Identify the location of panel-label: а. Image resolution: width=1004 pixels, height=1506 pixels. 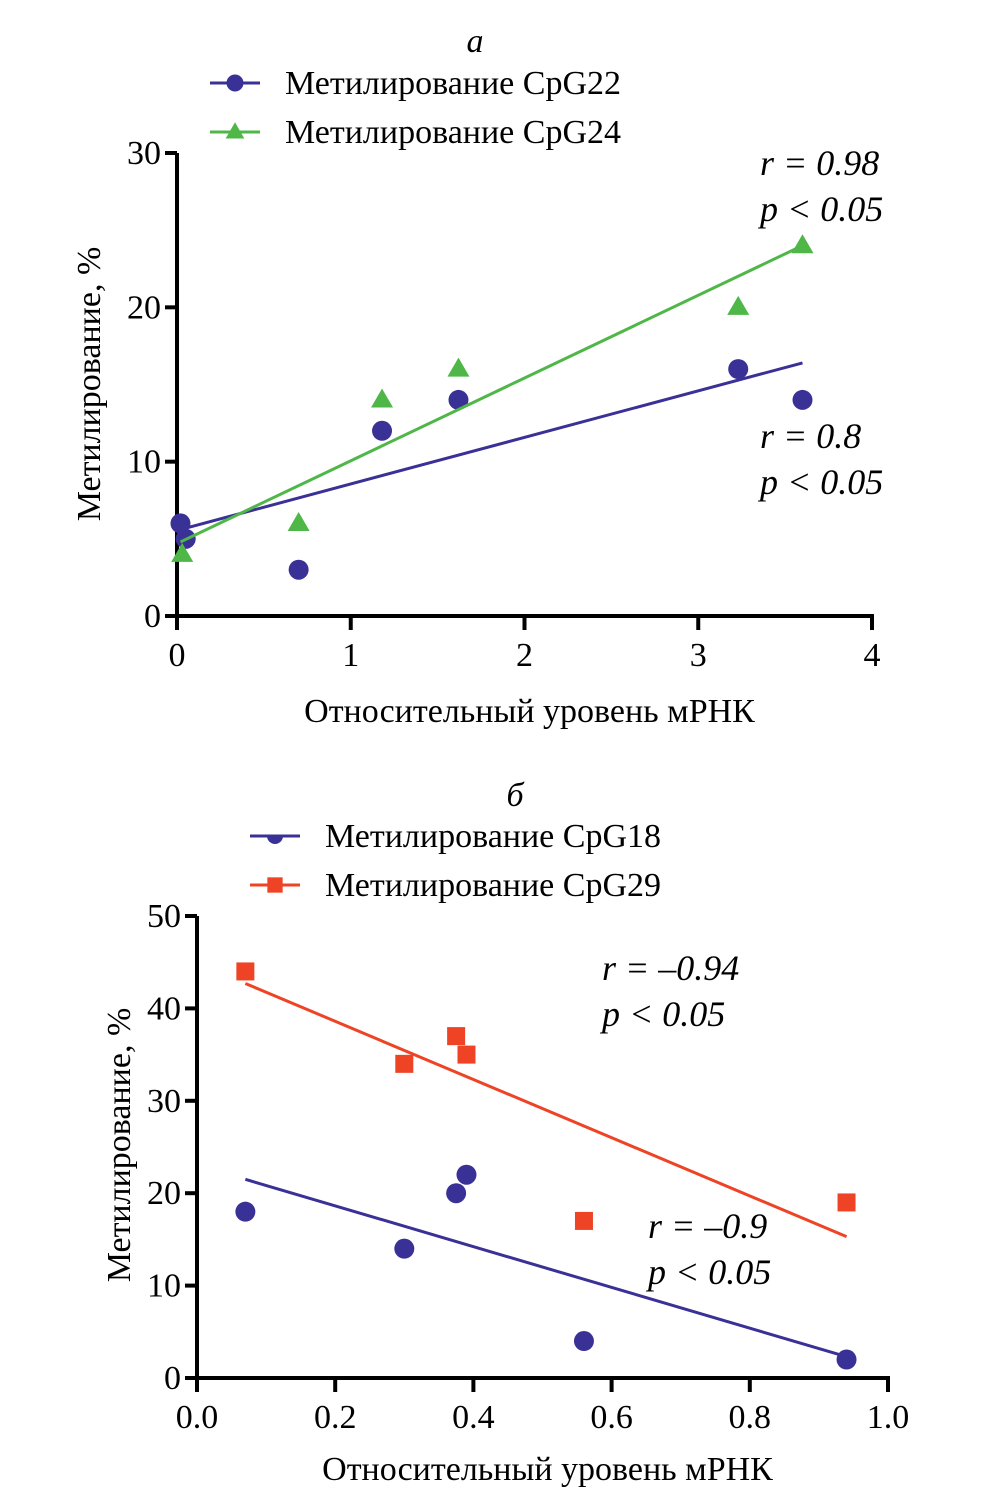
(475, 41).